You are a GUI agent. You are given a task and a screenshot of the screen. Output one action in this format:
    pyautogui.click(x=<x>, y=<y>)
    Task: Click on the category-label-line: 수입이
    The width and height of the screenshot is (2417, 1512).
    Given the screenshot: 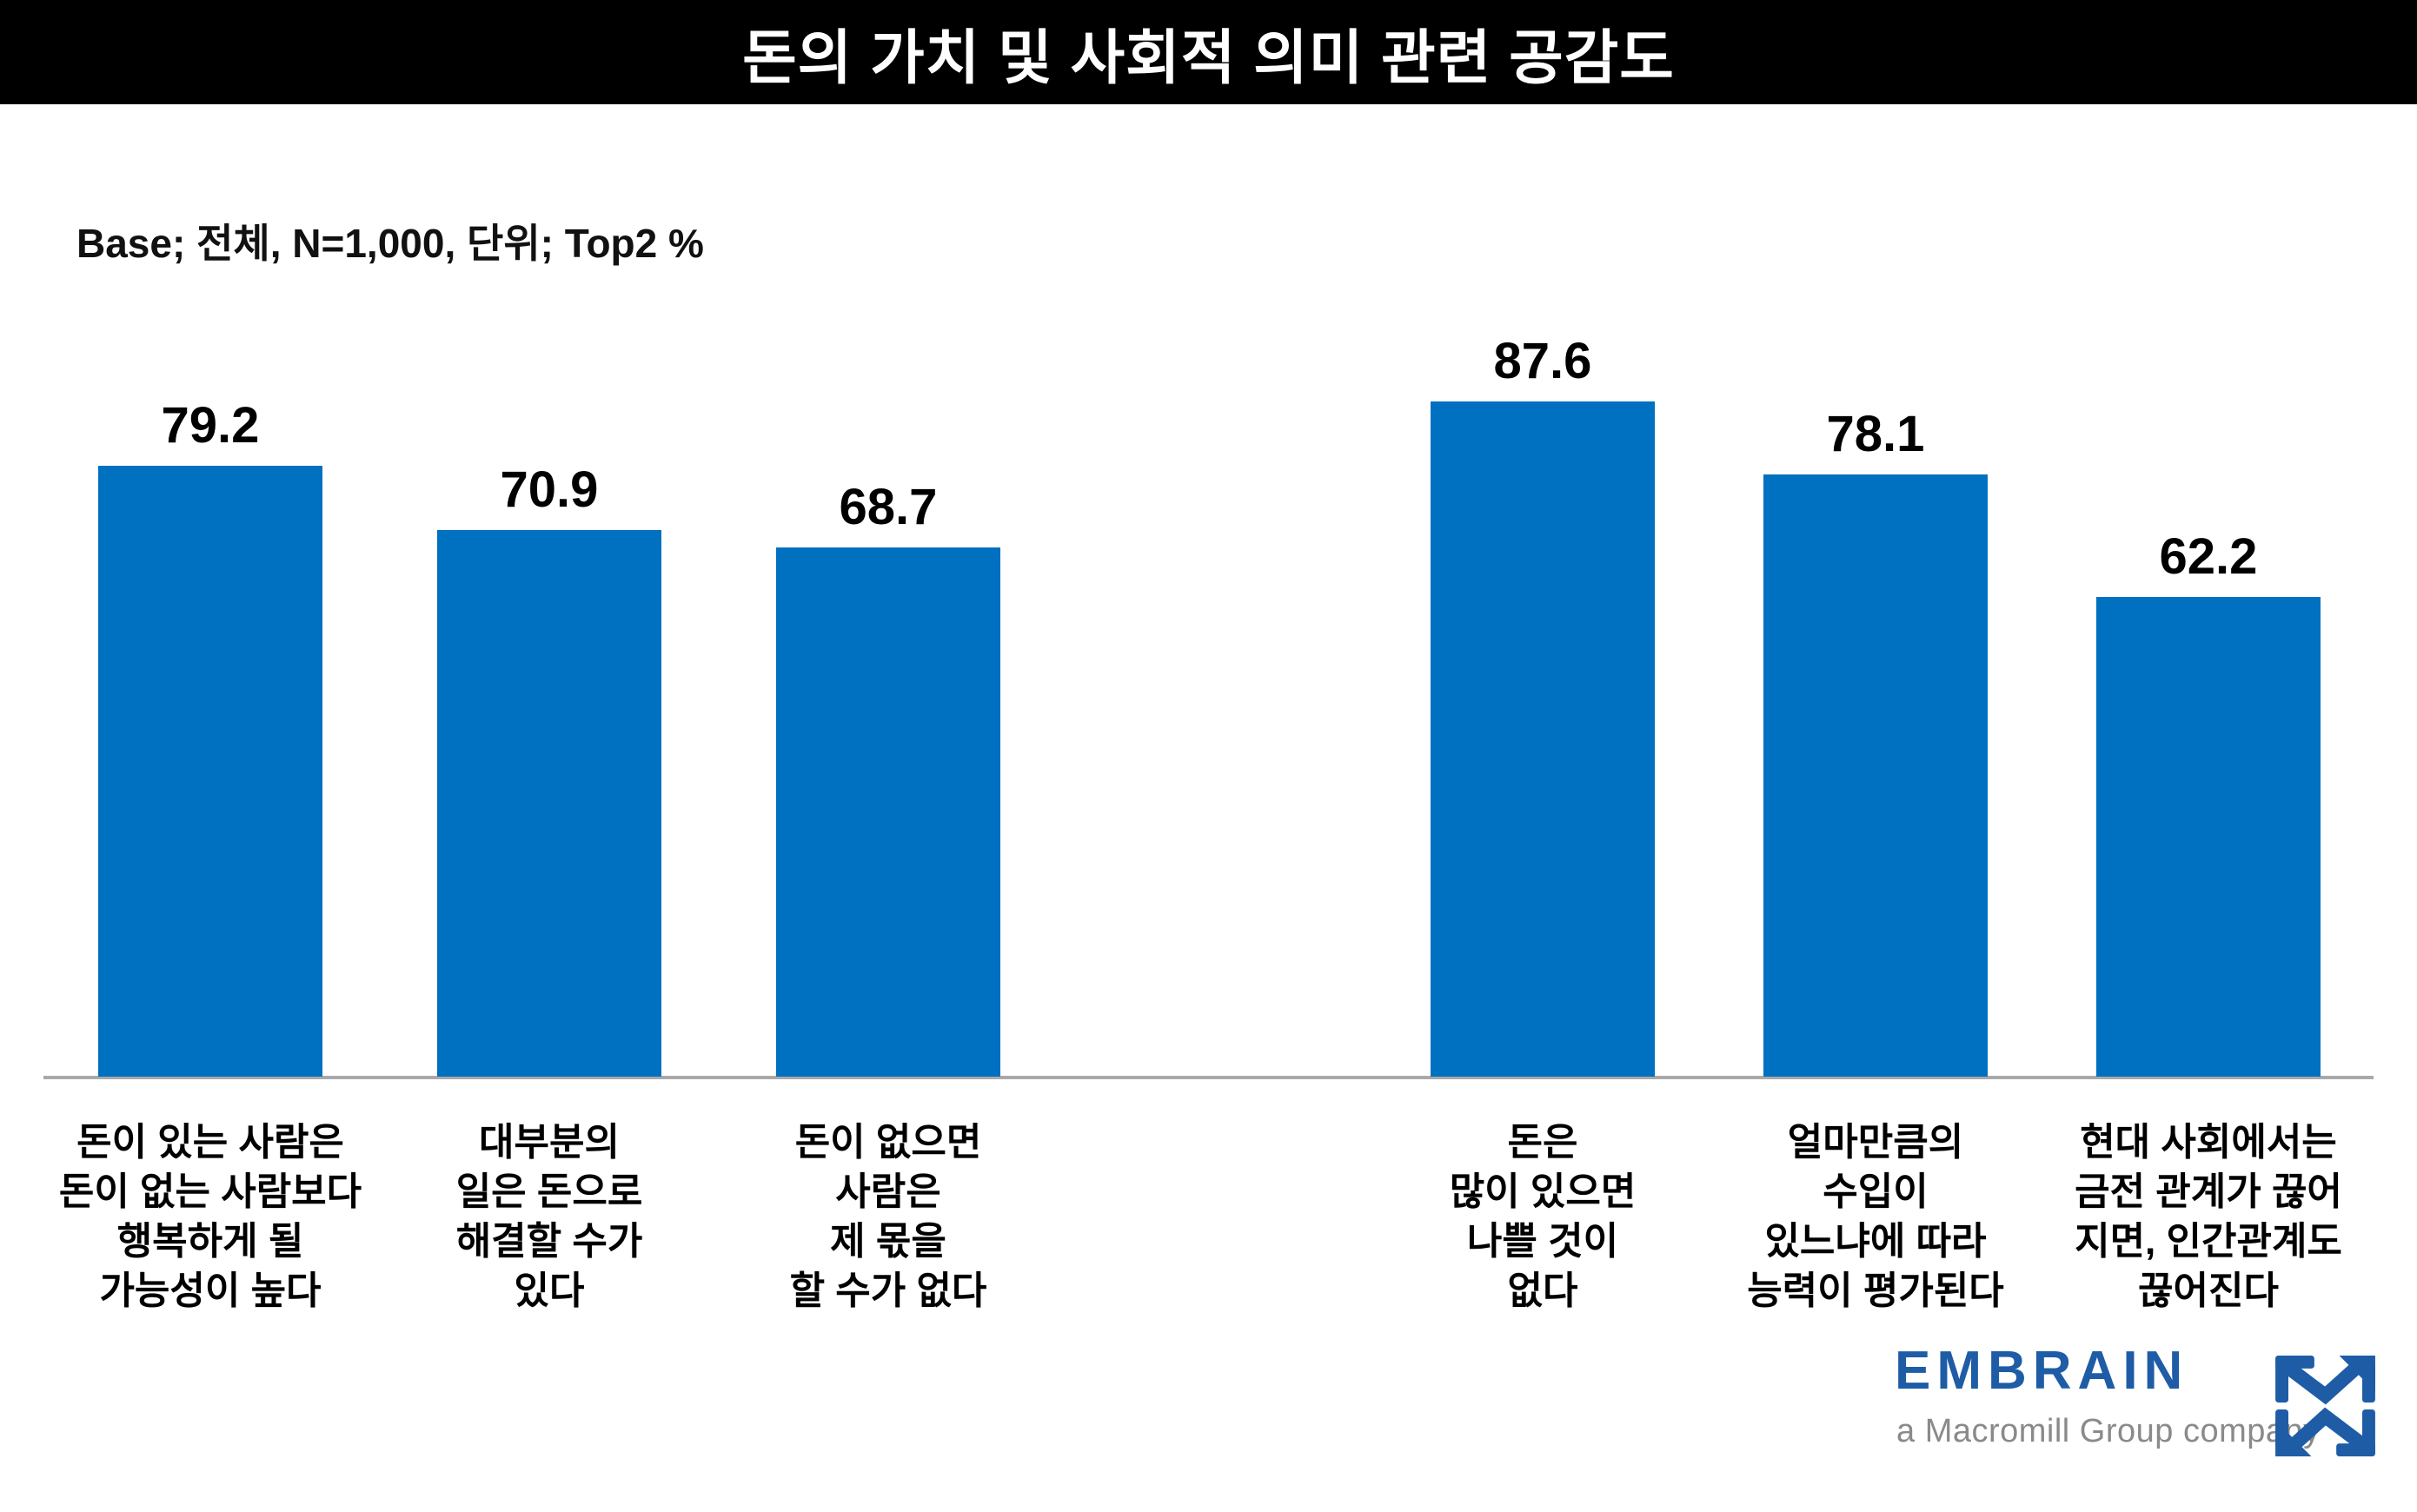 What is the action you would take?
    pyautogui.click(x=1876, y=1191)
    